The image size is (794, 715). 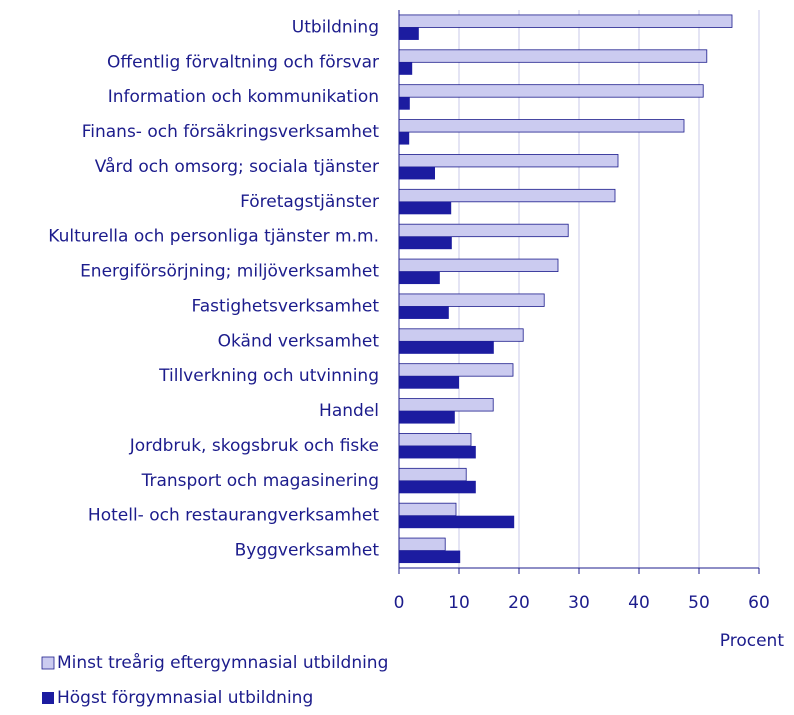 What do you see at coordinates (699, 603) in the screenshot?
I see `x-tick-label: 50` at bounding box center [699, 603].